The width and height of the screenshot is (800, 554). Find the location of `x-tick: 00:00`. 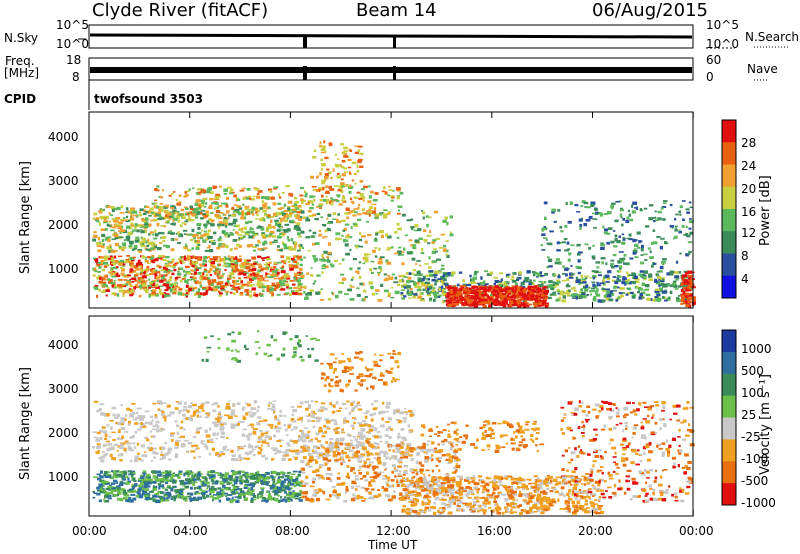

x-tick: 00:00 is located at coordinates (696, 531).